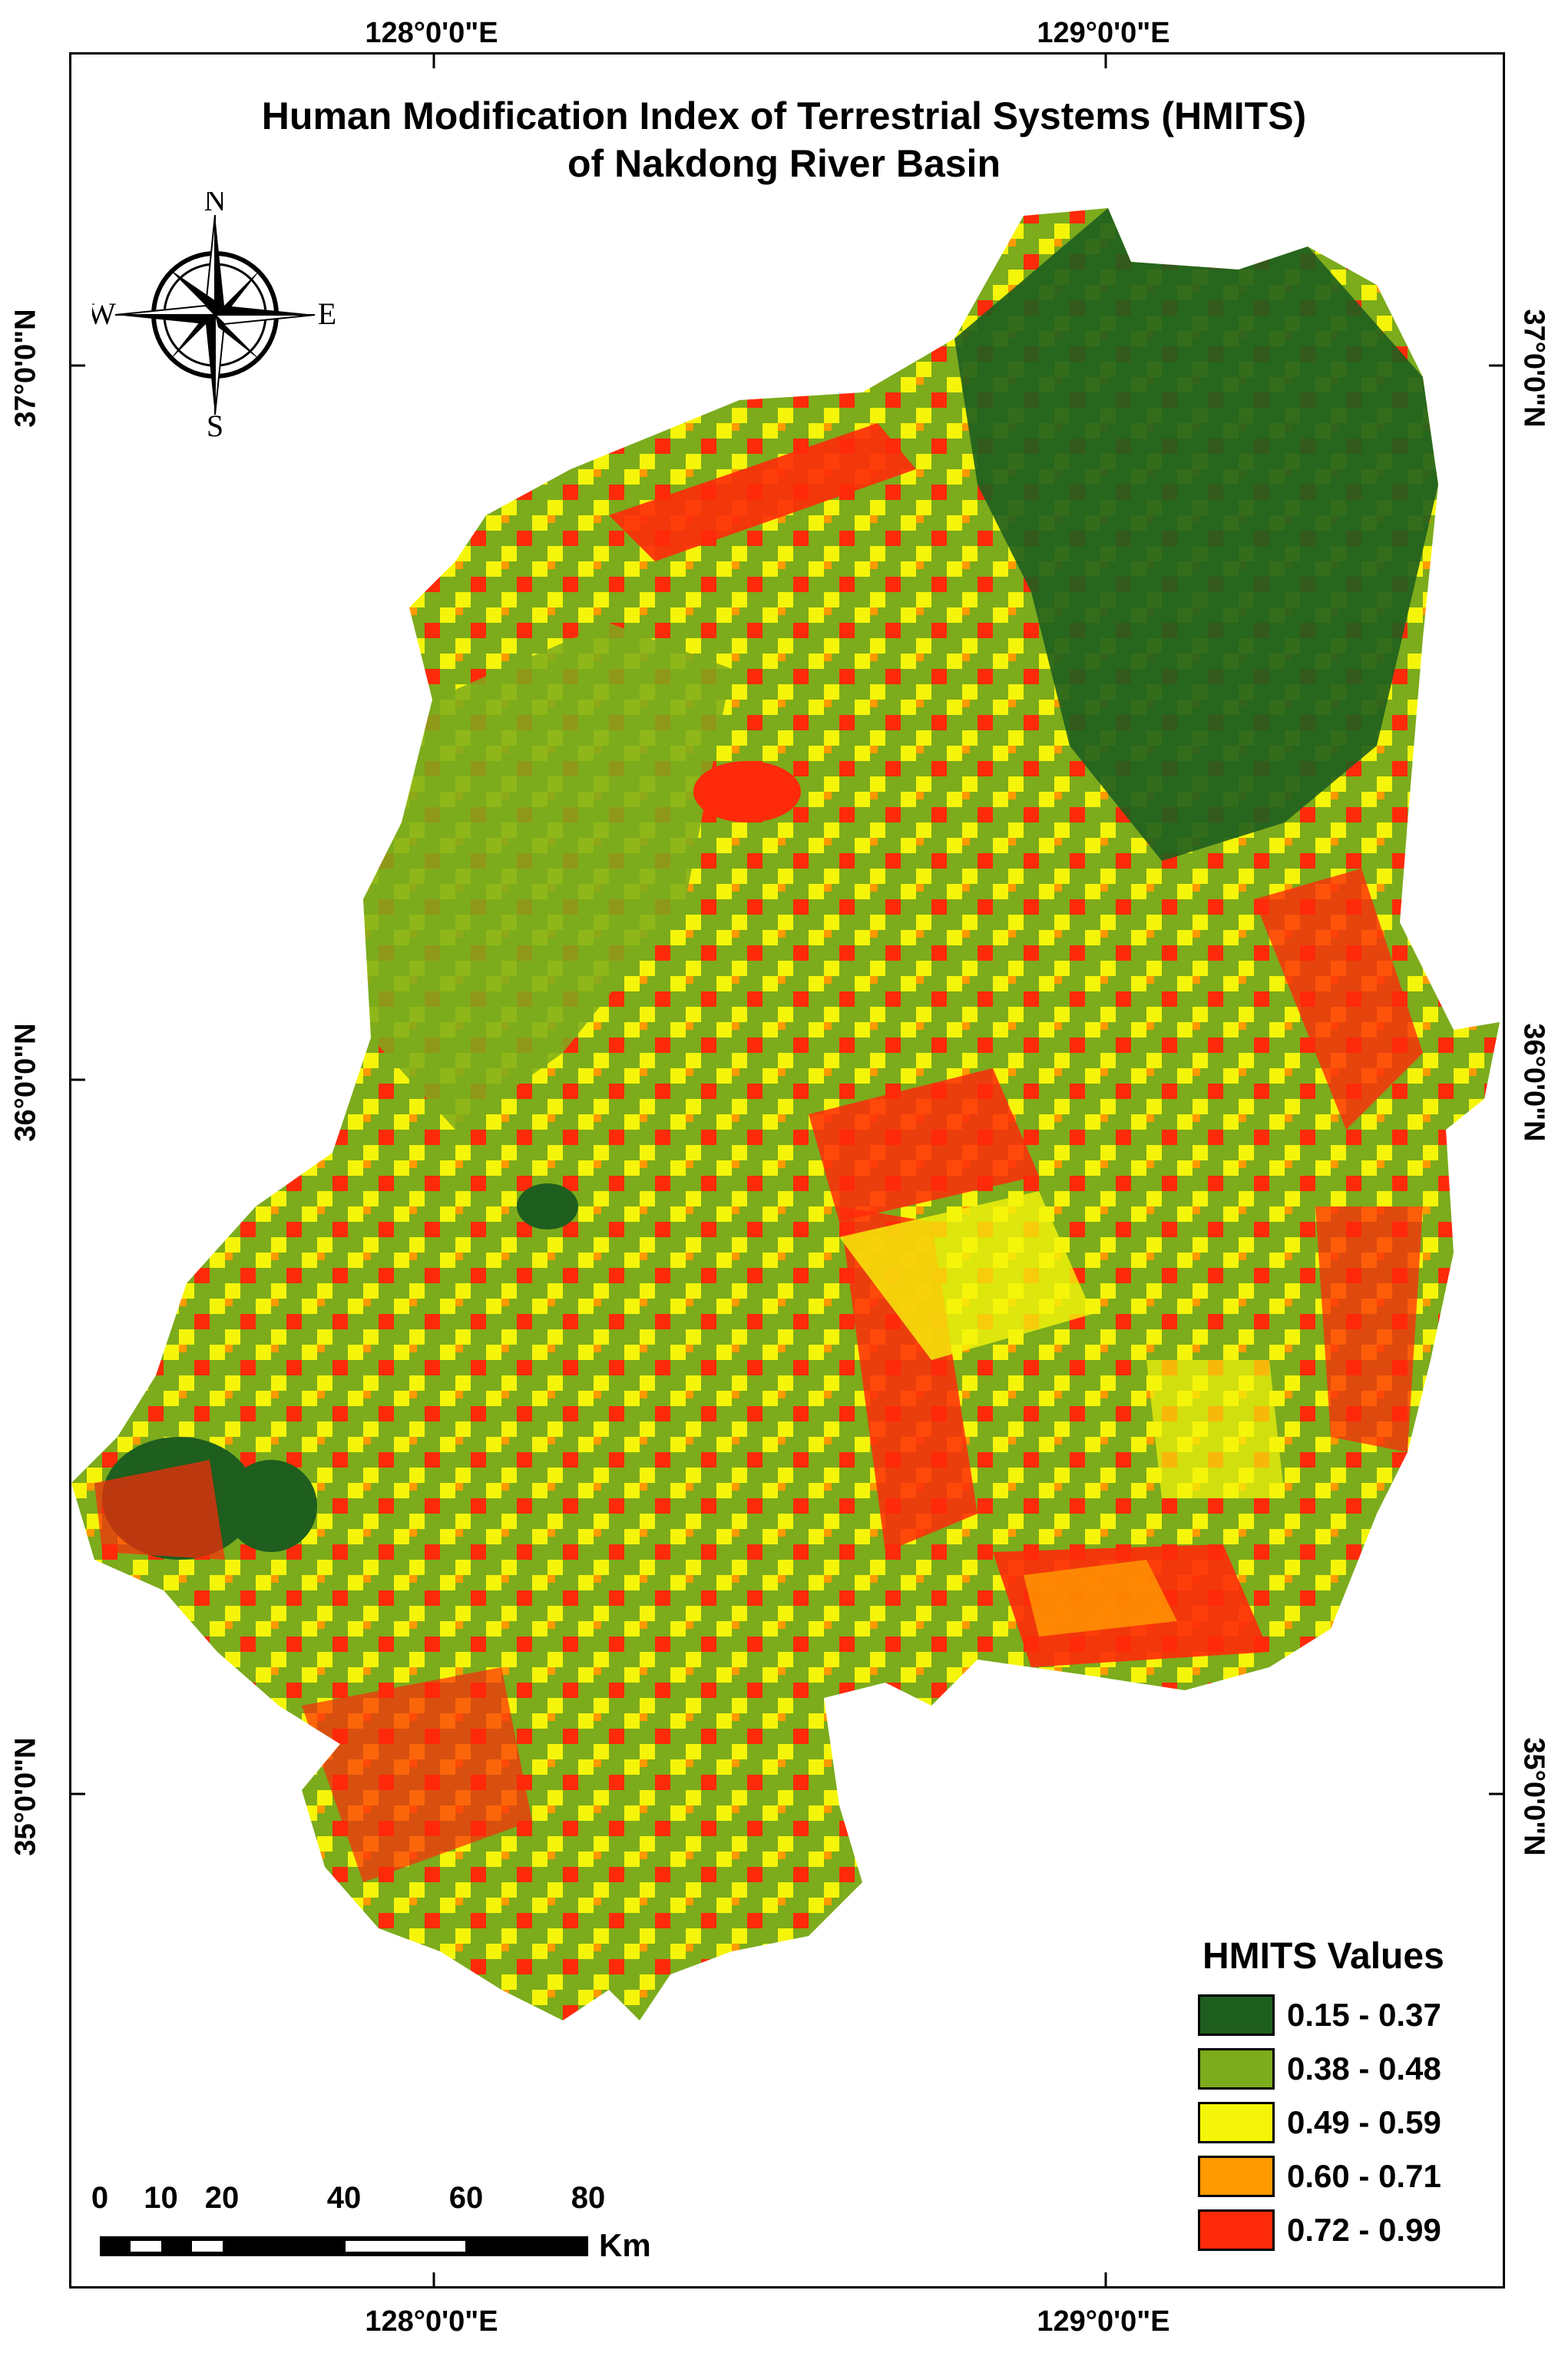  I want to click on compass-s: S, so click(215, 423).